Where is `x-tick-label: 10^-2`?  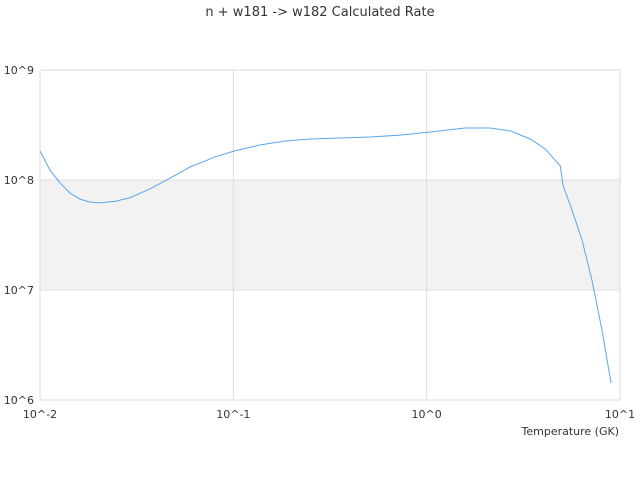 x-tick-label: 10^-2 is located at coordinates (40, 414).